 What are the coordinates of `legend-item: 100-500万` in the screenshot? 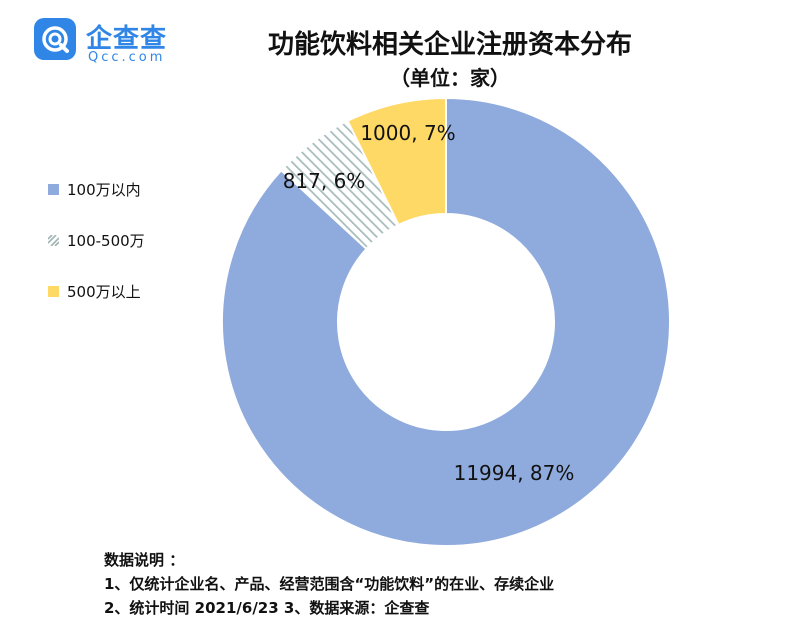 It's located at (96, 240).